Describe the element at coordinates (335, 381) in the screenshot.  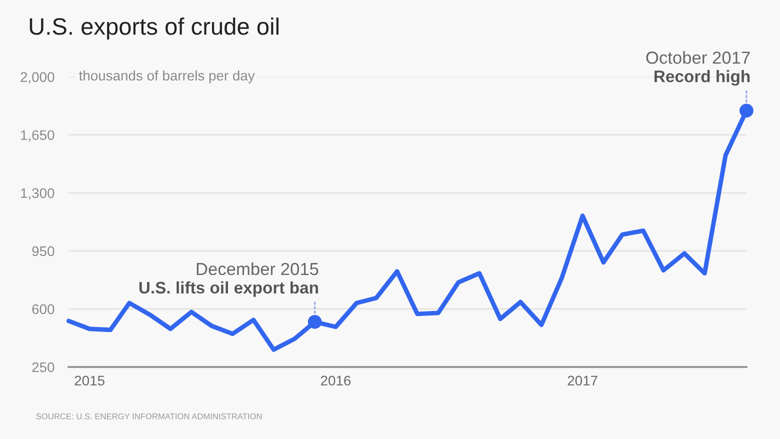
I see `x-tick-label: 2016` at that location.